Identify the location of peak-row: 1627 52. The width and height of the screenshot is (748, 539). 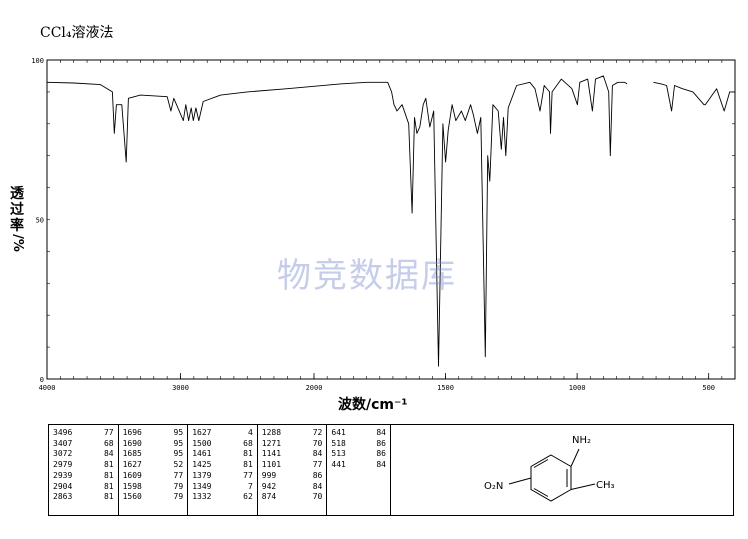
(153, 465).